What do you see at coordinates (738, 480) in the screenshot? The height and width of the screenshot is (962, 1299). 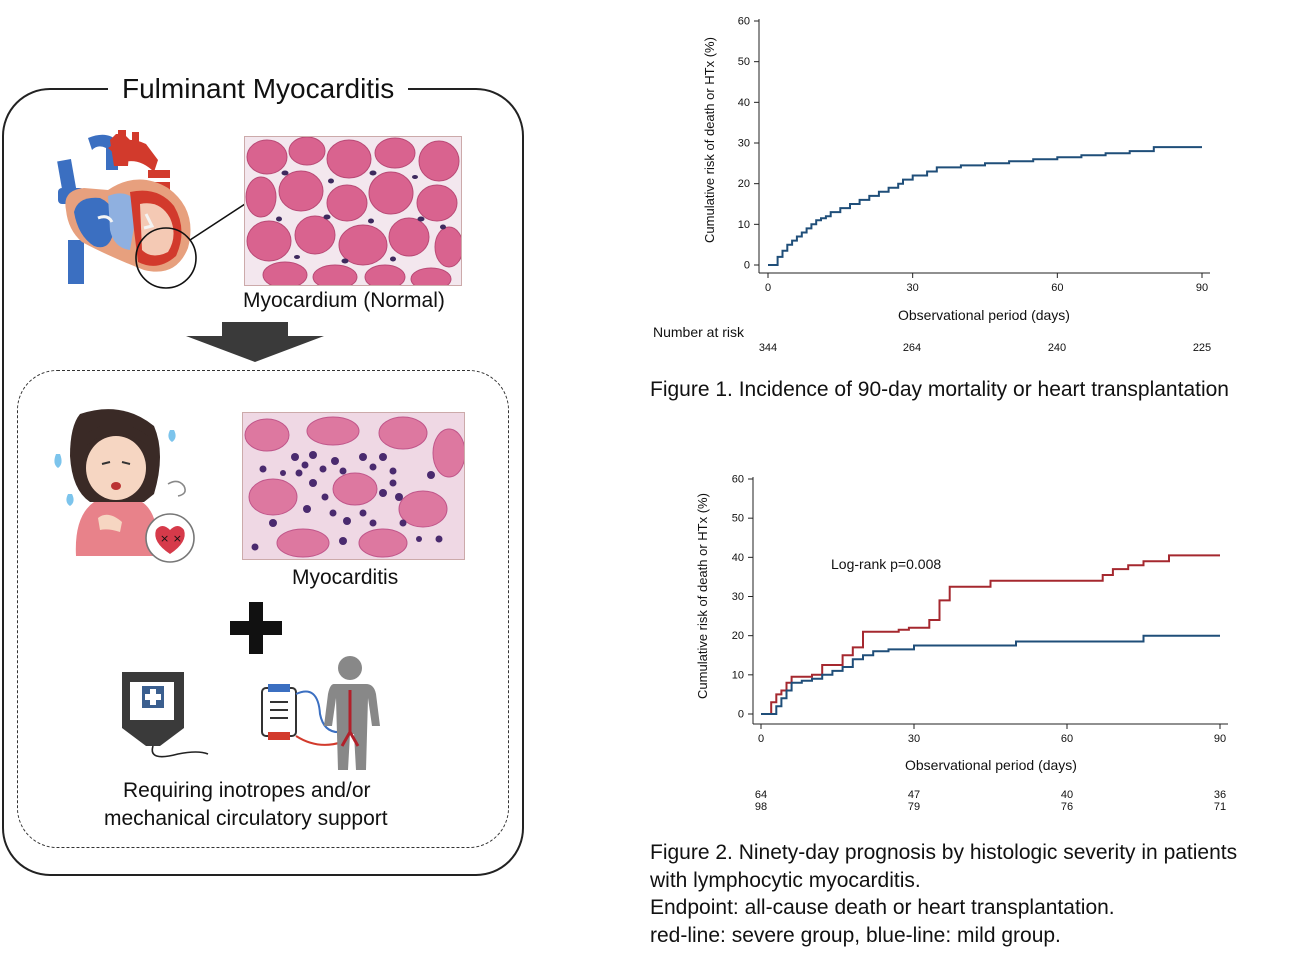 I see `fig2-y-tick-label: 60` at bounding box center [738, 480].